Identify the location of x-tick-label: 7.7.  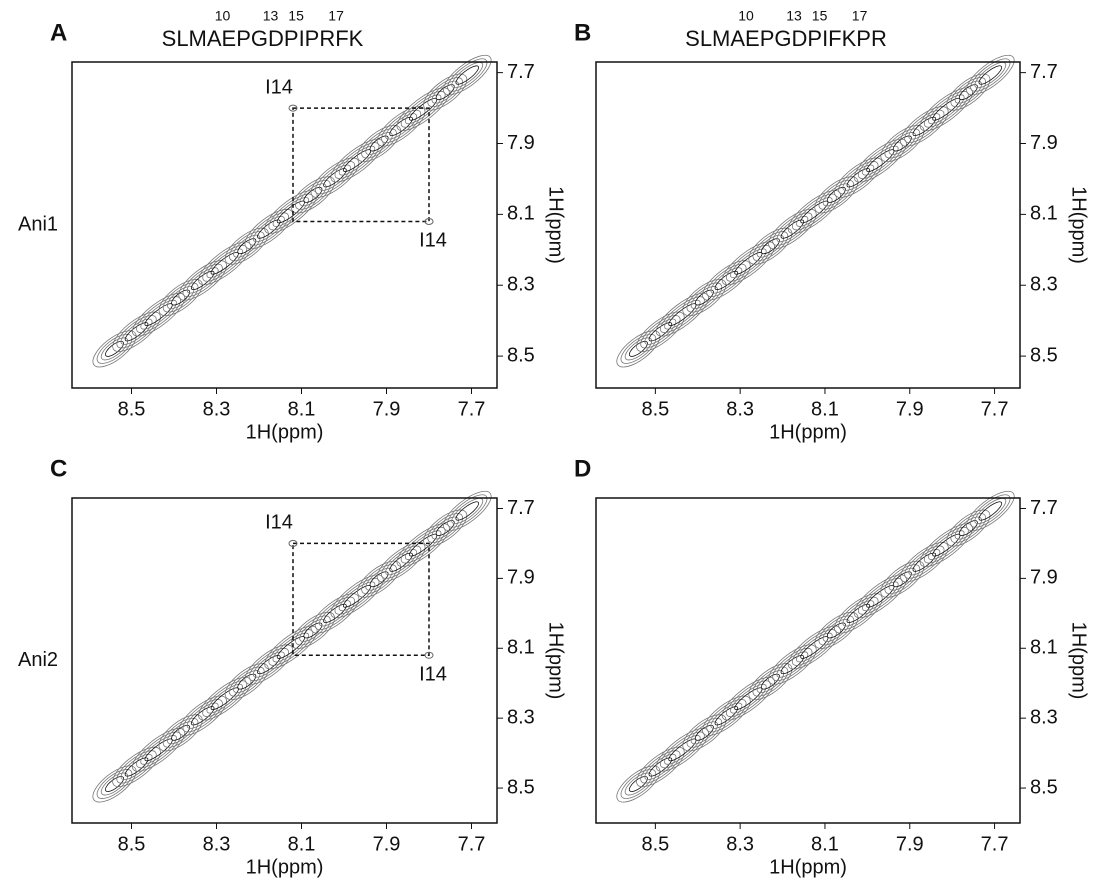
(995, 844).